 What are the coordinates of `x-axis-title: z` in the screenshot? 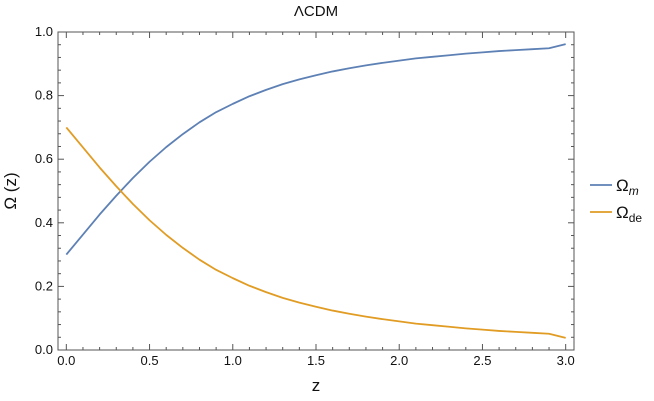 It's located at (316, 385).